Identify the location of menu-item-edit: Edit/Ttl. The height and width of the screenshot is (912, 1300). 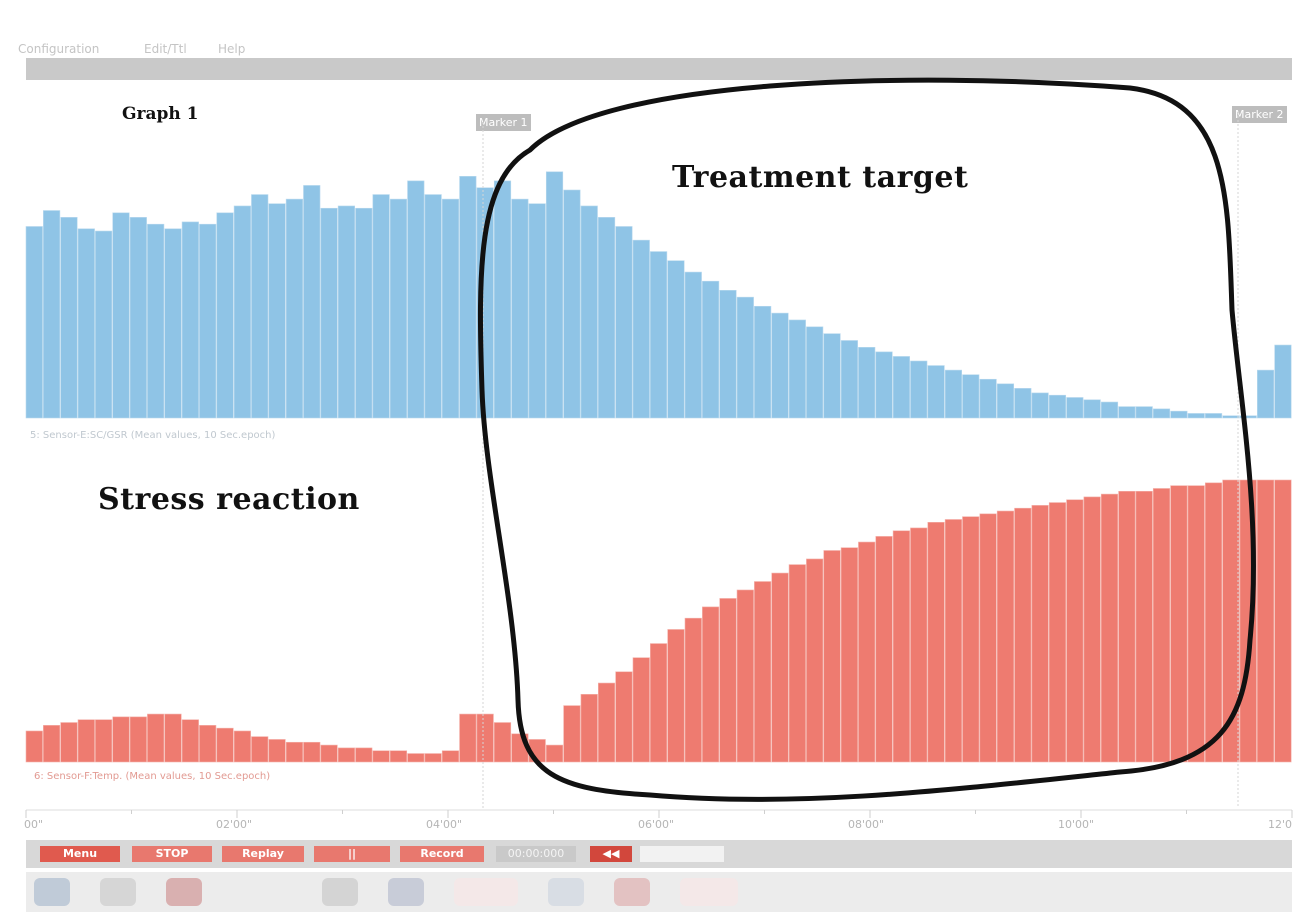
(165, 49).